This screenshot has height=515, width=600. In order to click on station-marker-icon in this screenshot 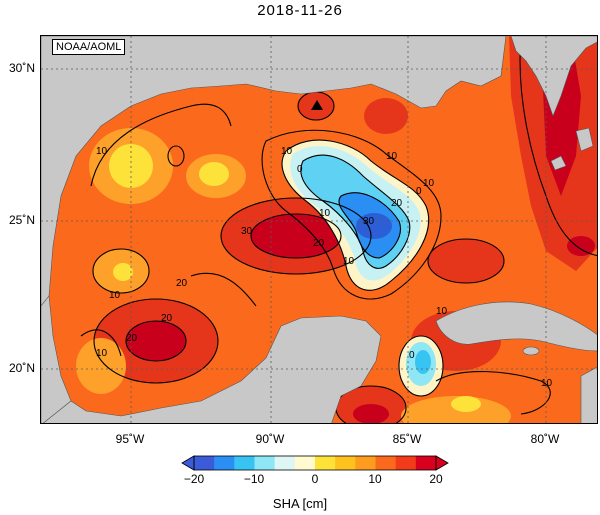, I will do `click(317, 105)`.